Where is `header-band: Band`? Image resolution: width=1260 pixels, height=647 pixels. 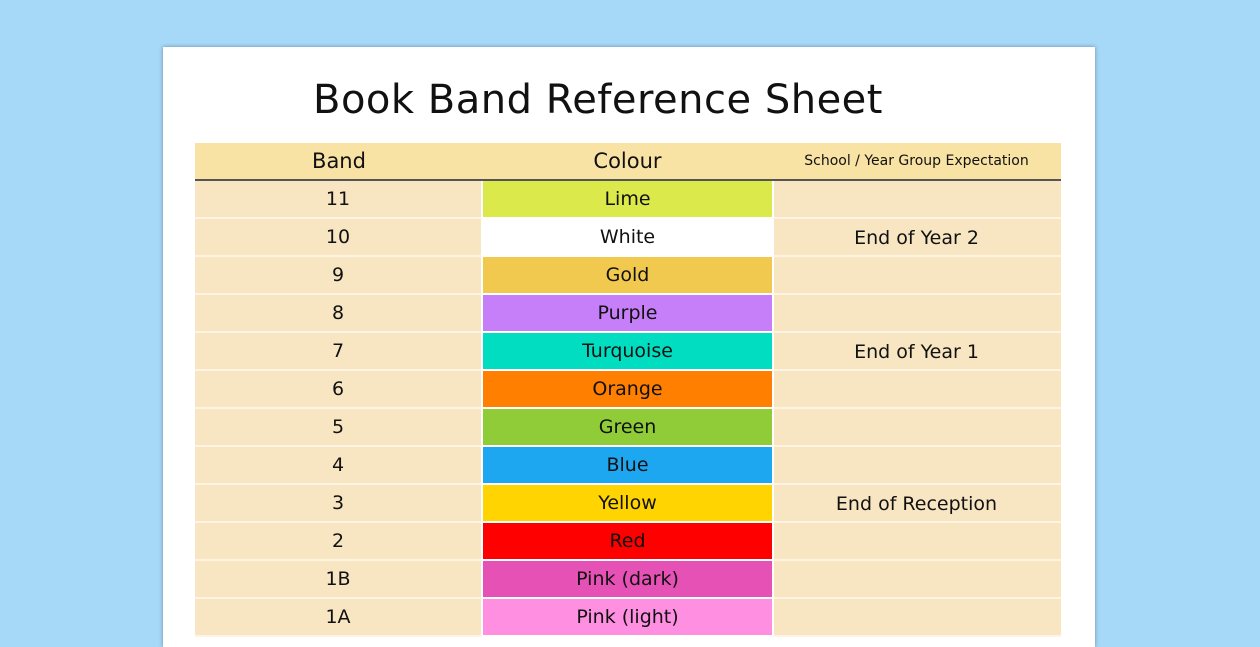 header-band: Band is located at coordinates (339, 162).